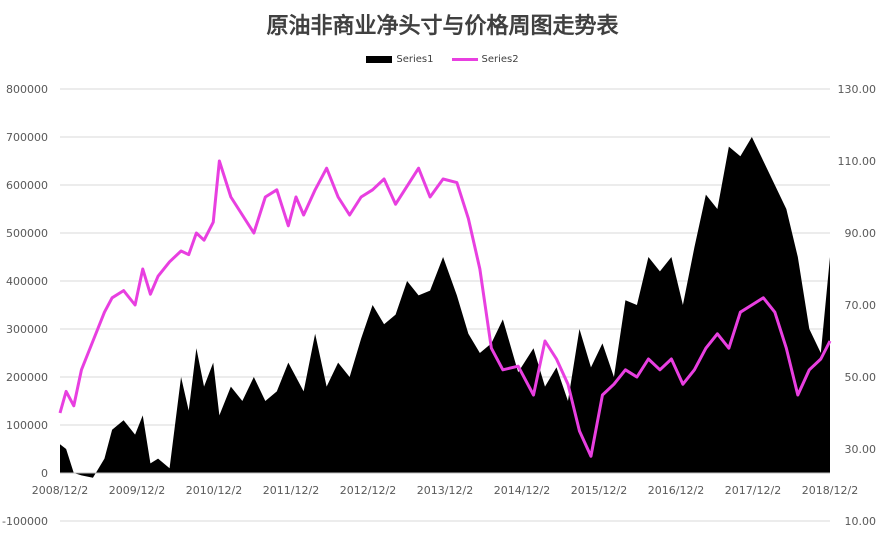  I want to click on x-tick-label: 2018/12/2, so click(830, 490).